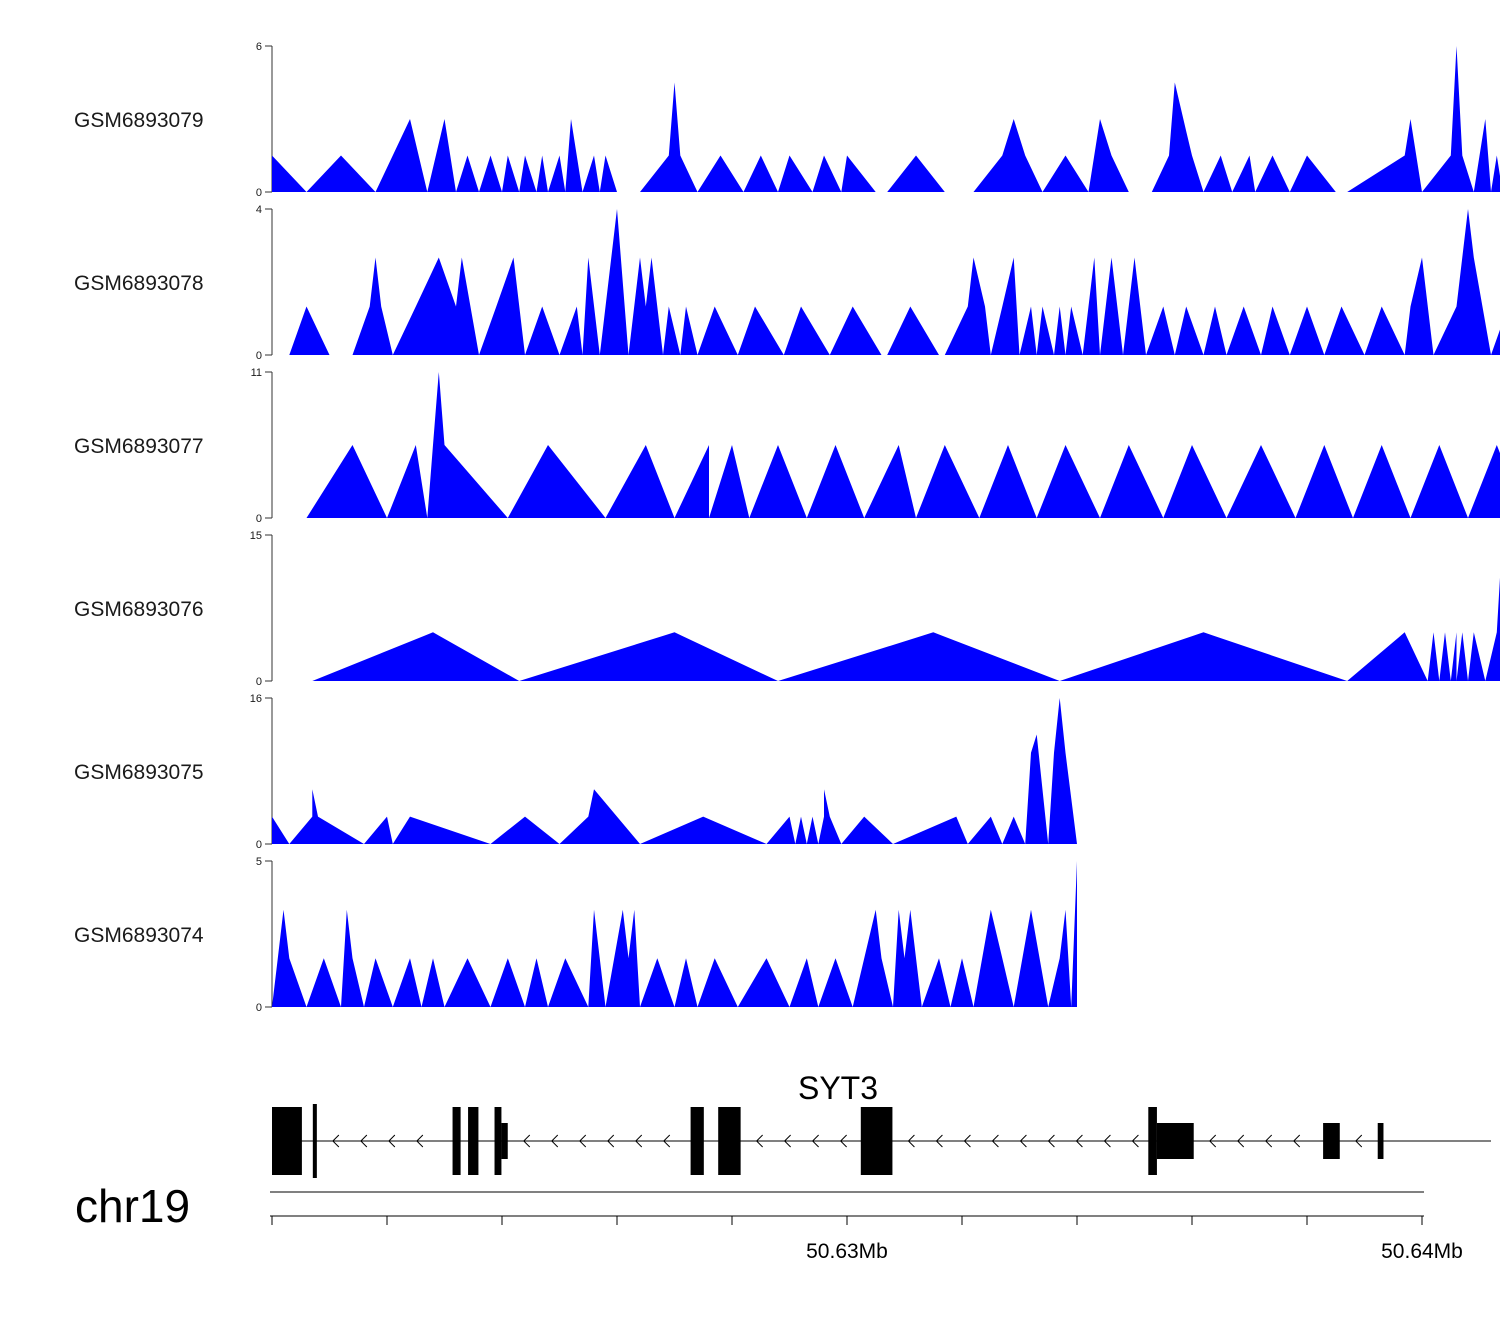 The height and width of the screenshot is (1320, 1500). I want to click on coverage-area-GSM6893075, so click(674, 771).